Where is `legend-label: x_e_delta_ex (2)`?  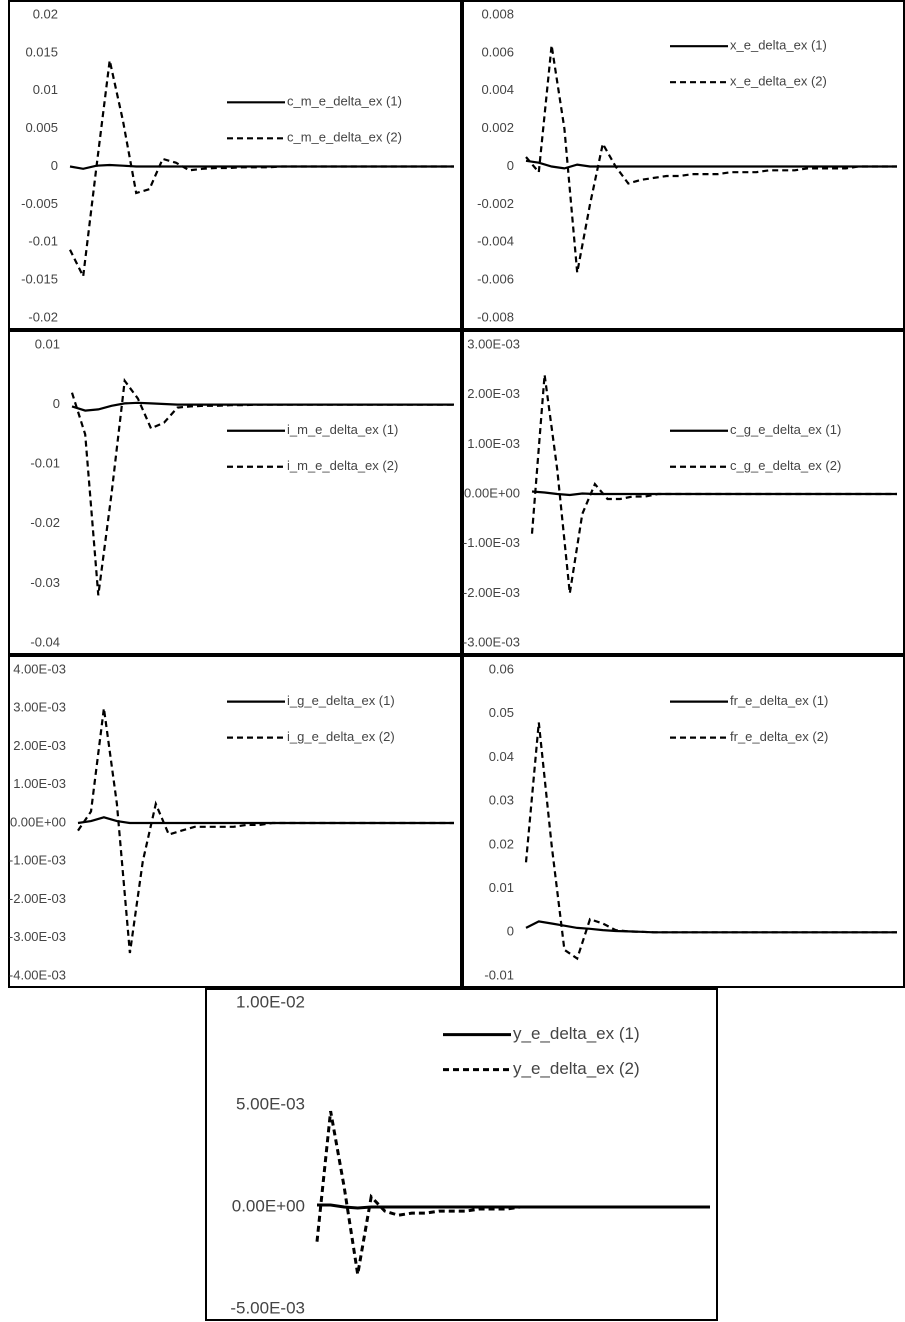 legend-label: x_e_delta_ex (2) is located at coordinates (778, 81).